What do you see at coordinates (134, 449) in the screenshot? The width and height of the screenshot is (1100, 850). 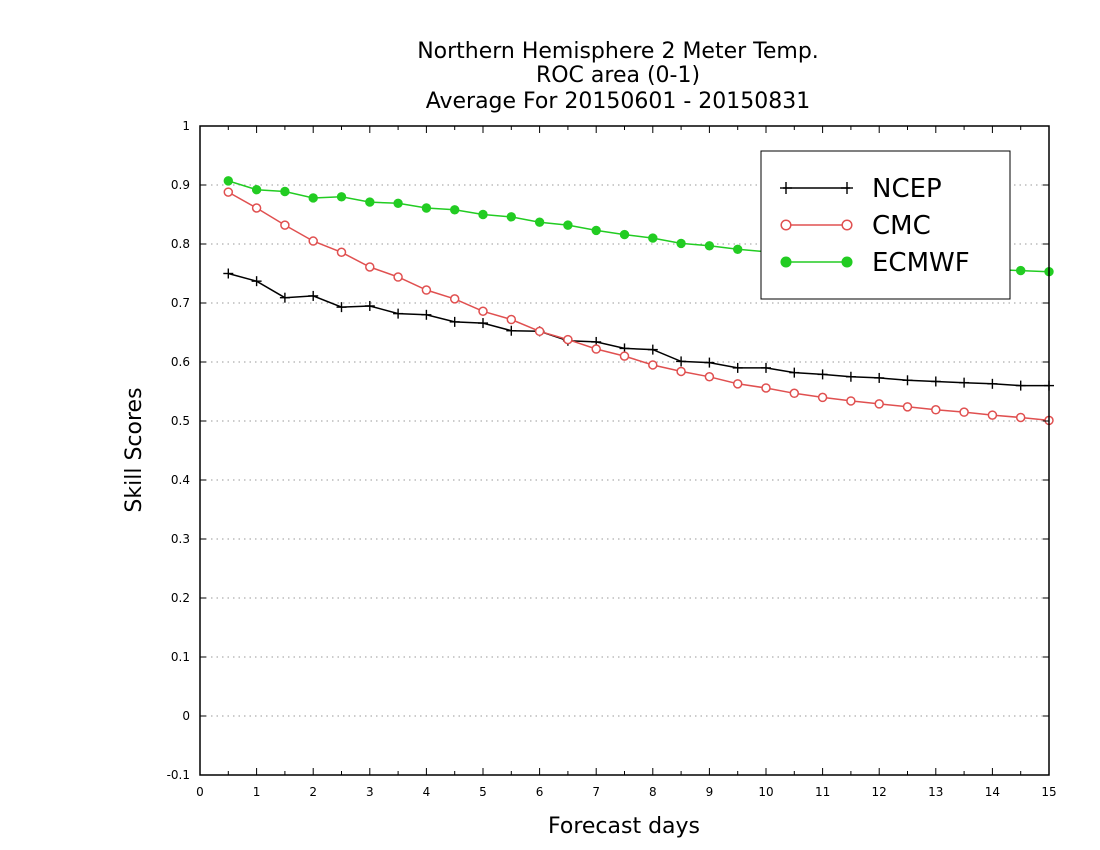 I see `y-axis-label: Skill Scores` at bounding box center [134, 449].